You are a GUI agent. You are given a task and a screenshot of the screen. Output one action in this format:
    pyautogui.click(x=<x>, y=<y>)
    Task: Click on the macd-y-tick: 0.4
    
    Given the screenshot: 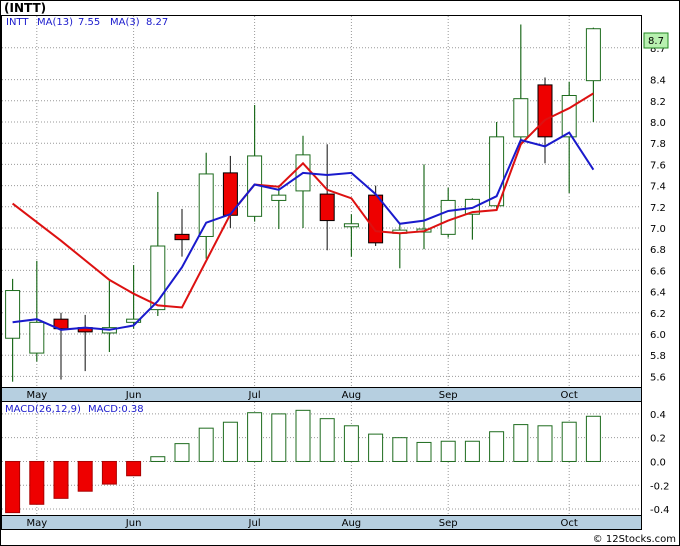 What is the action you would take?
    pyautogui.click(x=658, y=415)
    